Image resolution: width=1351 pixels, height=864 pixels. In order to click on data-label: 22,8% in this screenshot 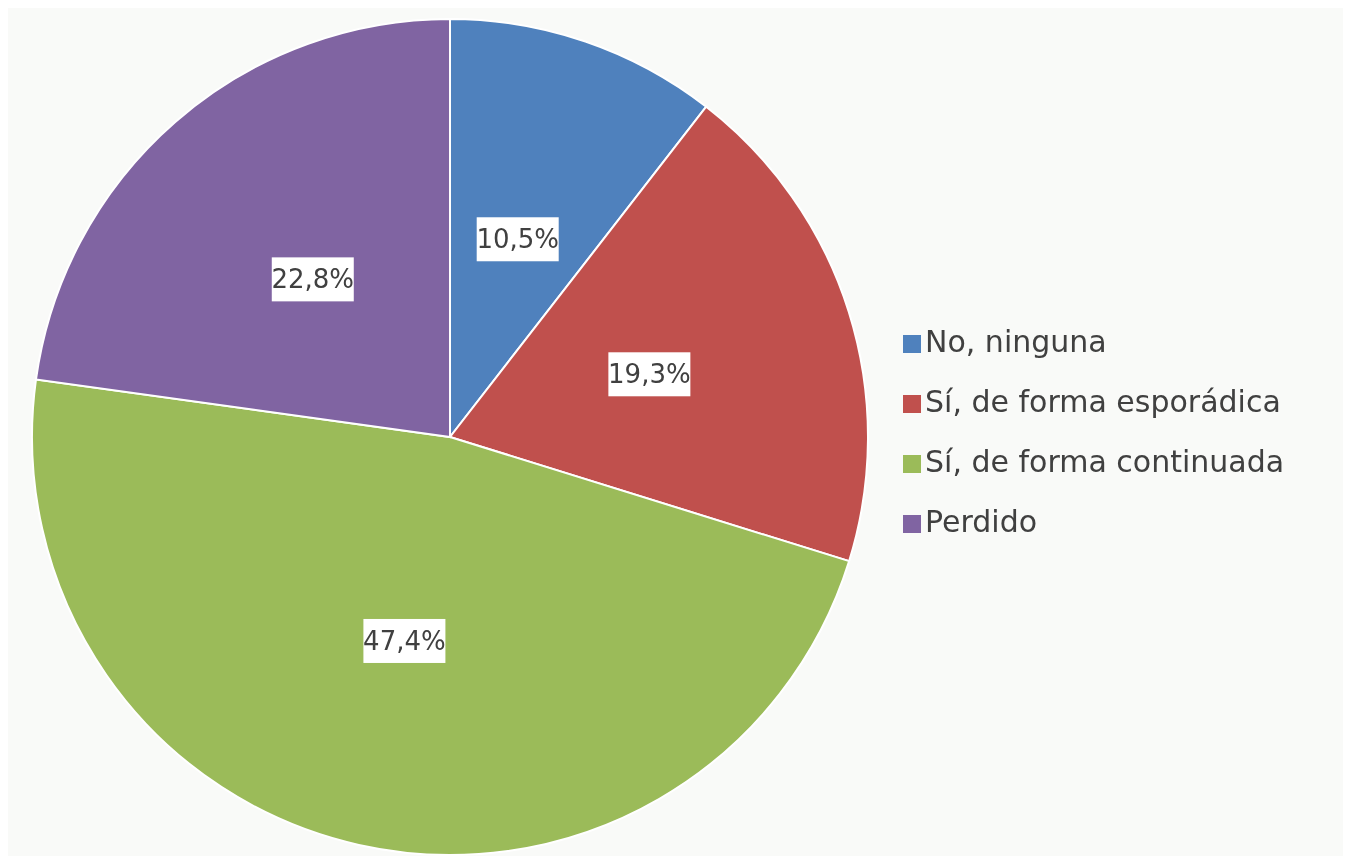, I will do `click(313, 279)`.